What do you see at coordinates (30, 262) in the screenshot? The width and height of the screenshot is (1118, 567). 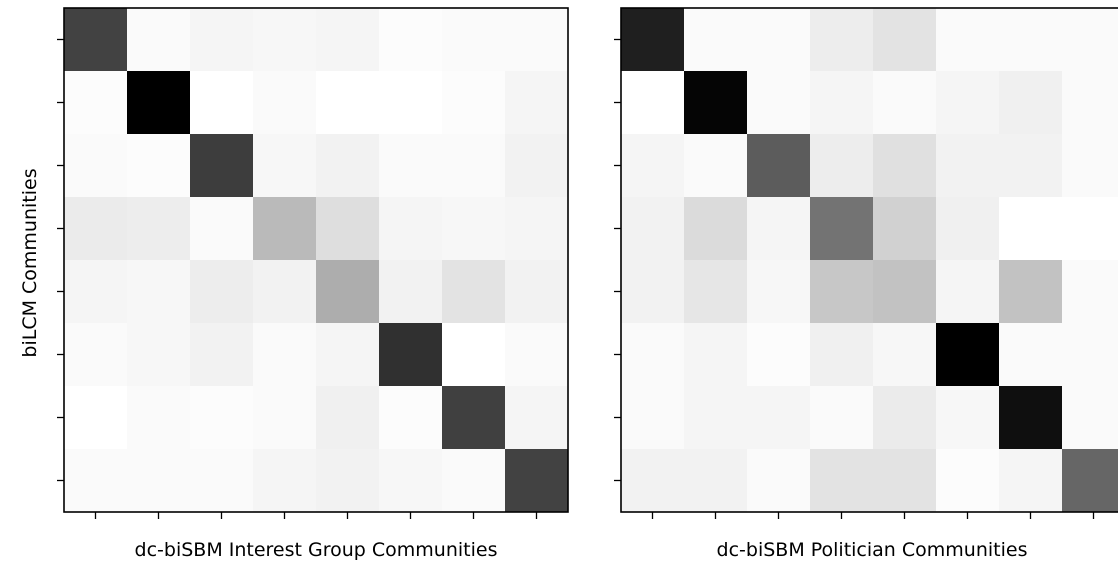 I see `y-axis-label: biLCM Communities` at bounding box center [30, 262].